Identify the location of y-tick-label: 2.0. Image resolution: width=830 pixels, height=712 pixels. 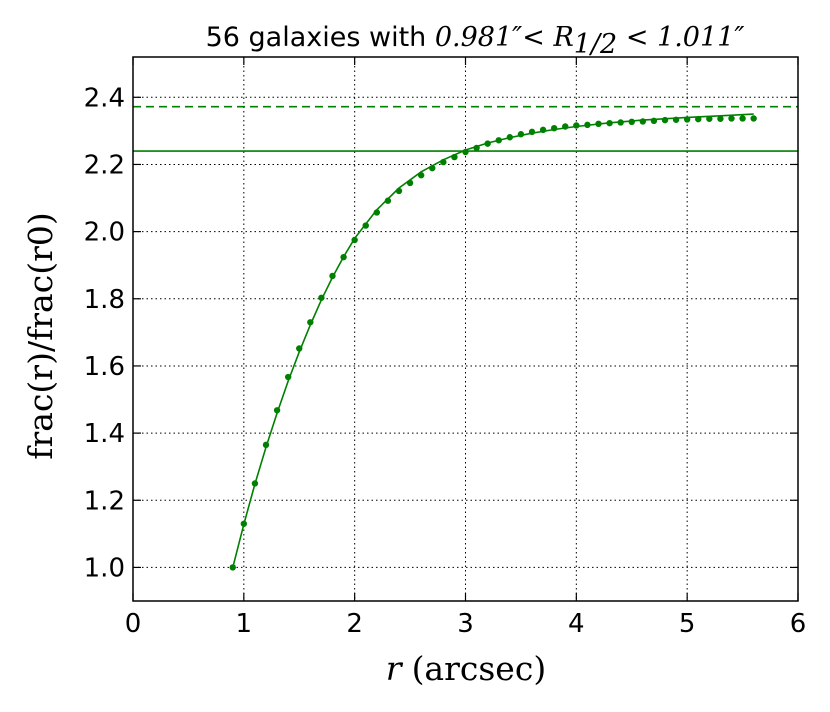
(104, 233).